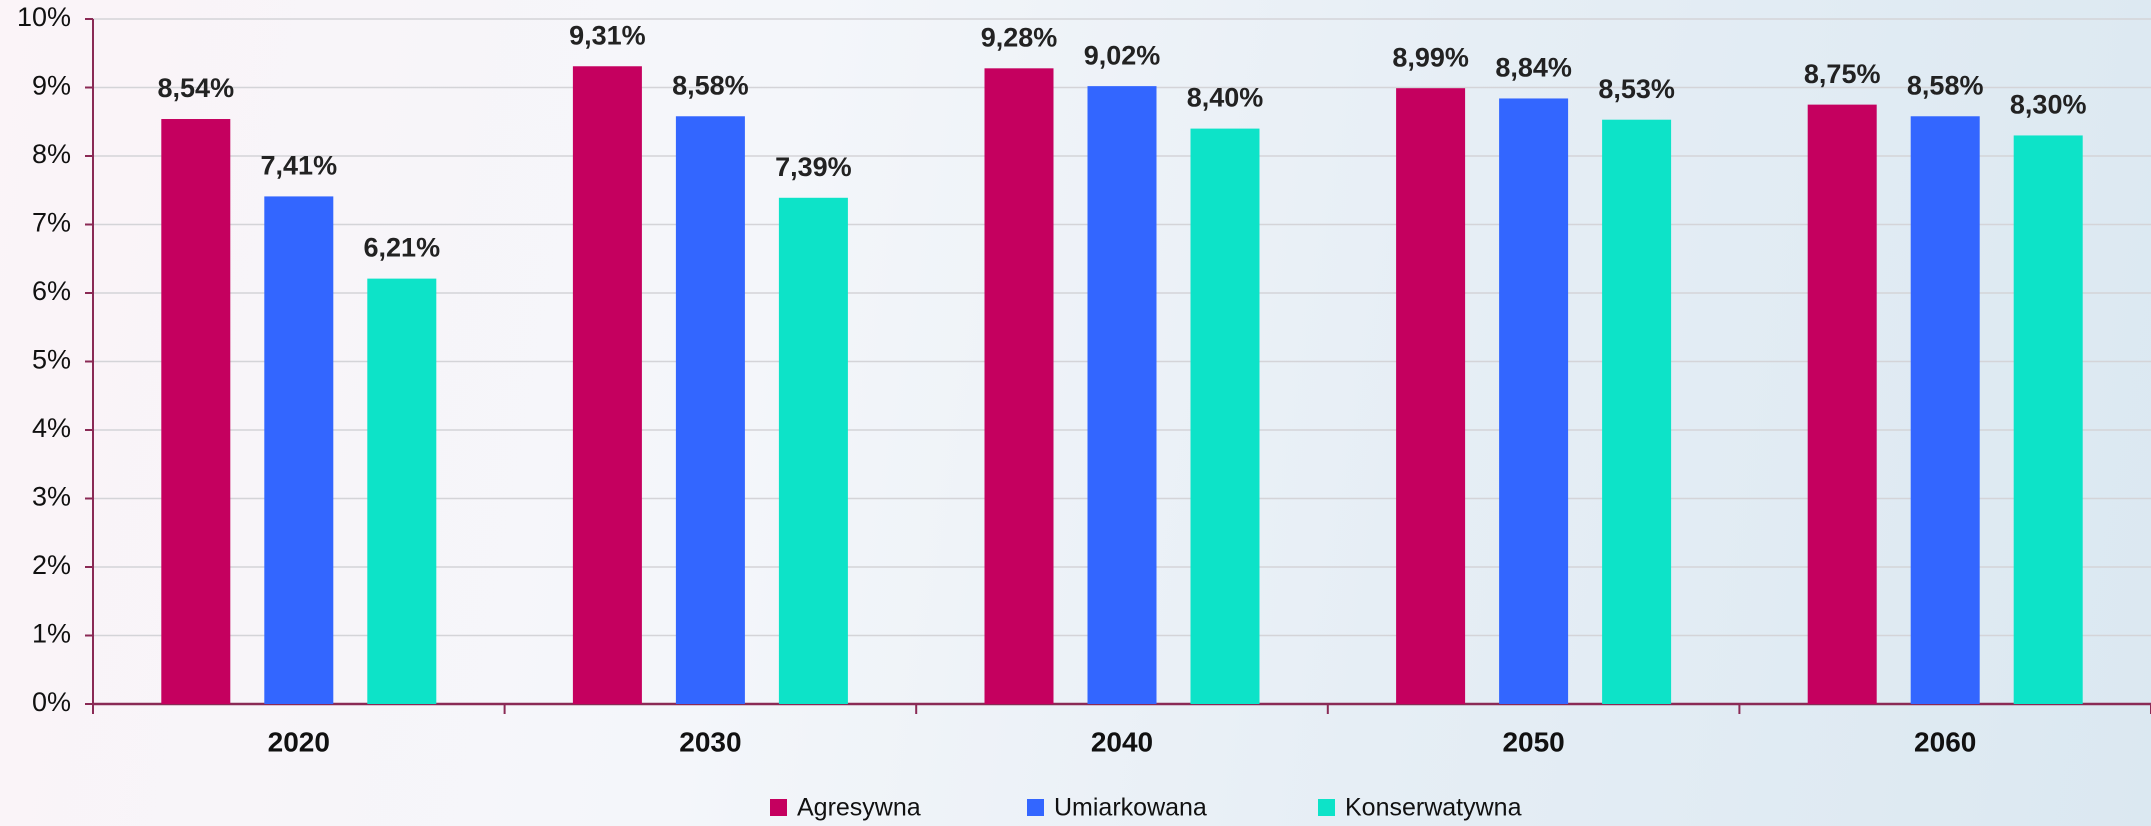 The height and width of the screenshot is (826, 2151). I want to click on y-tick-label: 3%, so click(51, 497).